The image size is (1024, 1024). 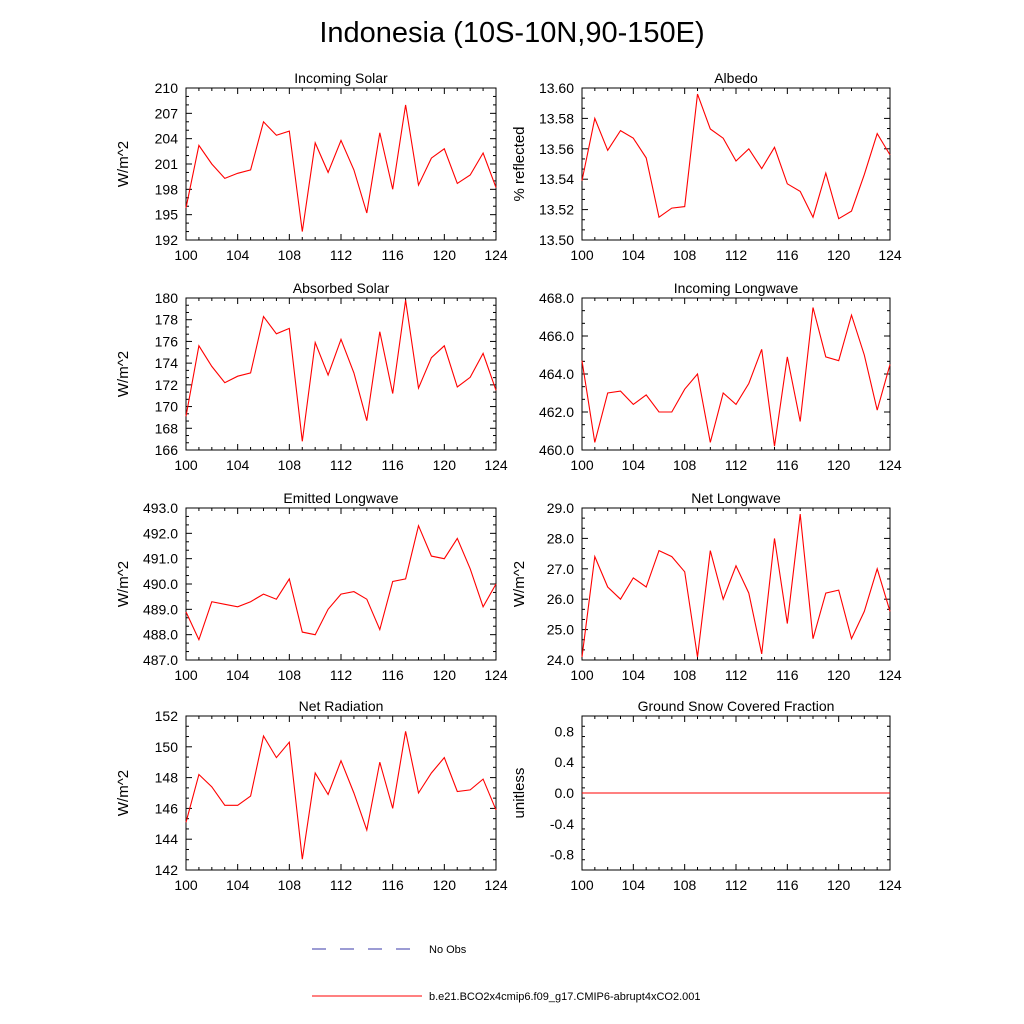 I want to click on y-tick-label: 490.0, so click(x=160, y=584).